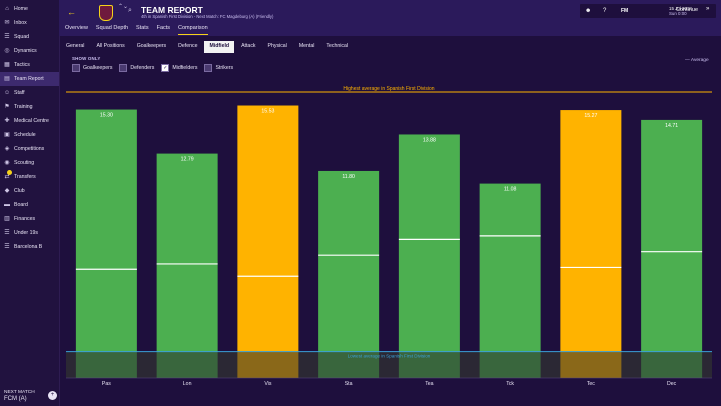 The height and width of the screenshot is (406, 721). What do you see at coordinates (29, 149) in the screenshot?
I see `sidebar-item-competitions: ◈ Competitions` at bounding box center [29, 149].